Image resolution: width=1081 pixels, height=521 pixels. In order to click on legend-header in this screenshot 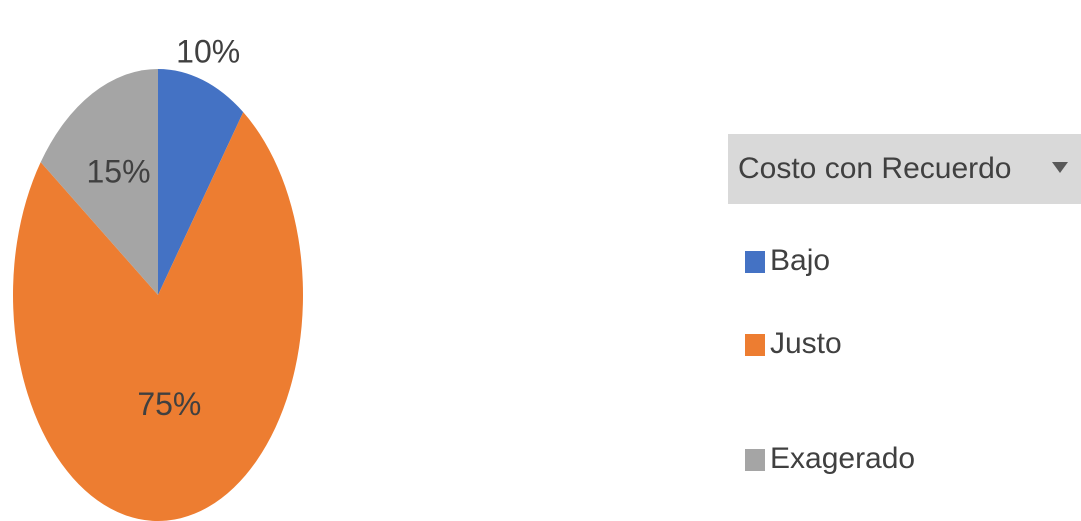, I will do `click(904, 169)`.